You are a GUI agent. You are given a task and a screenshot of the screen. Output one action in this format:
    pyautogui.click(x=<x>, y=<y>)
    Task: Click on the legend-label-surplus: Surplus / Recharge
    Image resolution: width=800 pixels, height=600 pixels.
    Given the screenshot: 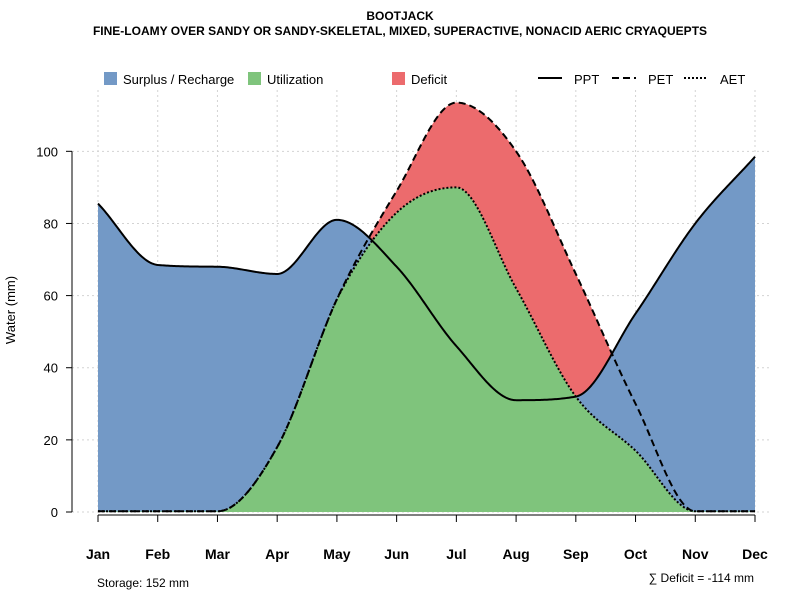 What is the action you would take?
    pyautogui.click(x=178, y=79)
    